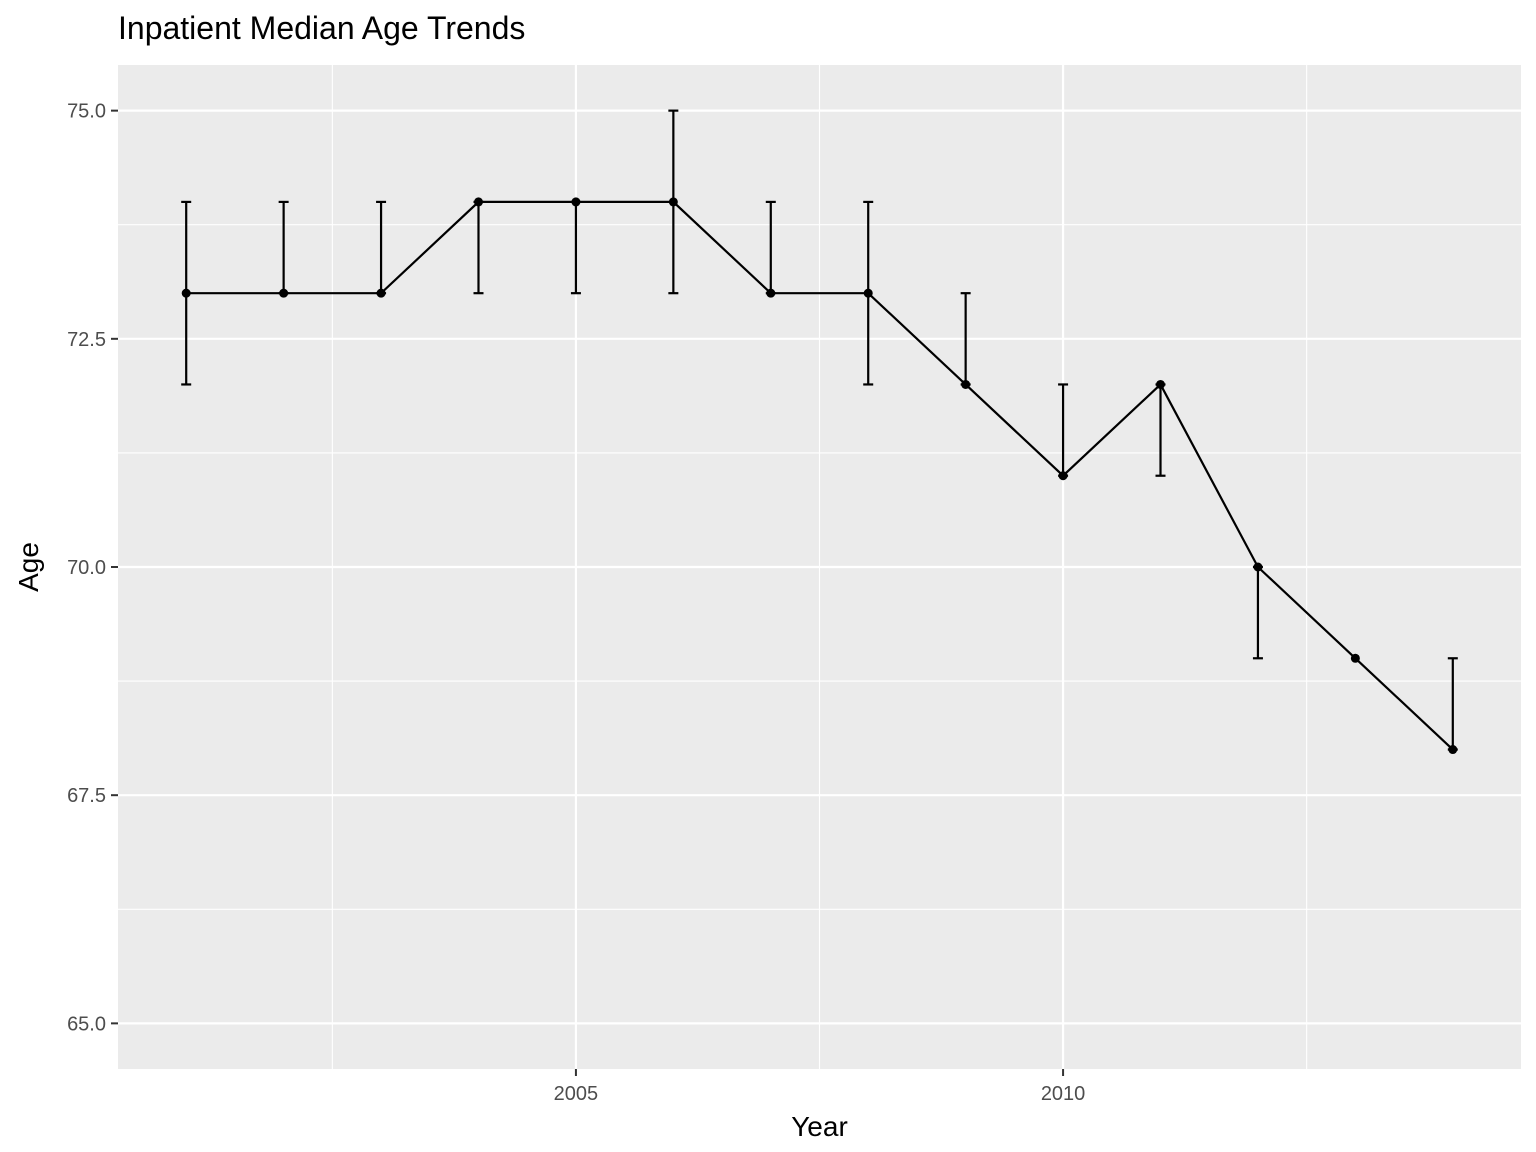  Describe the element at coordinates (86, 340) in the screenshot. I see `y-tick-label: 72.5` at that location.